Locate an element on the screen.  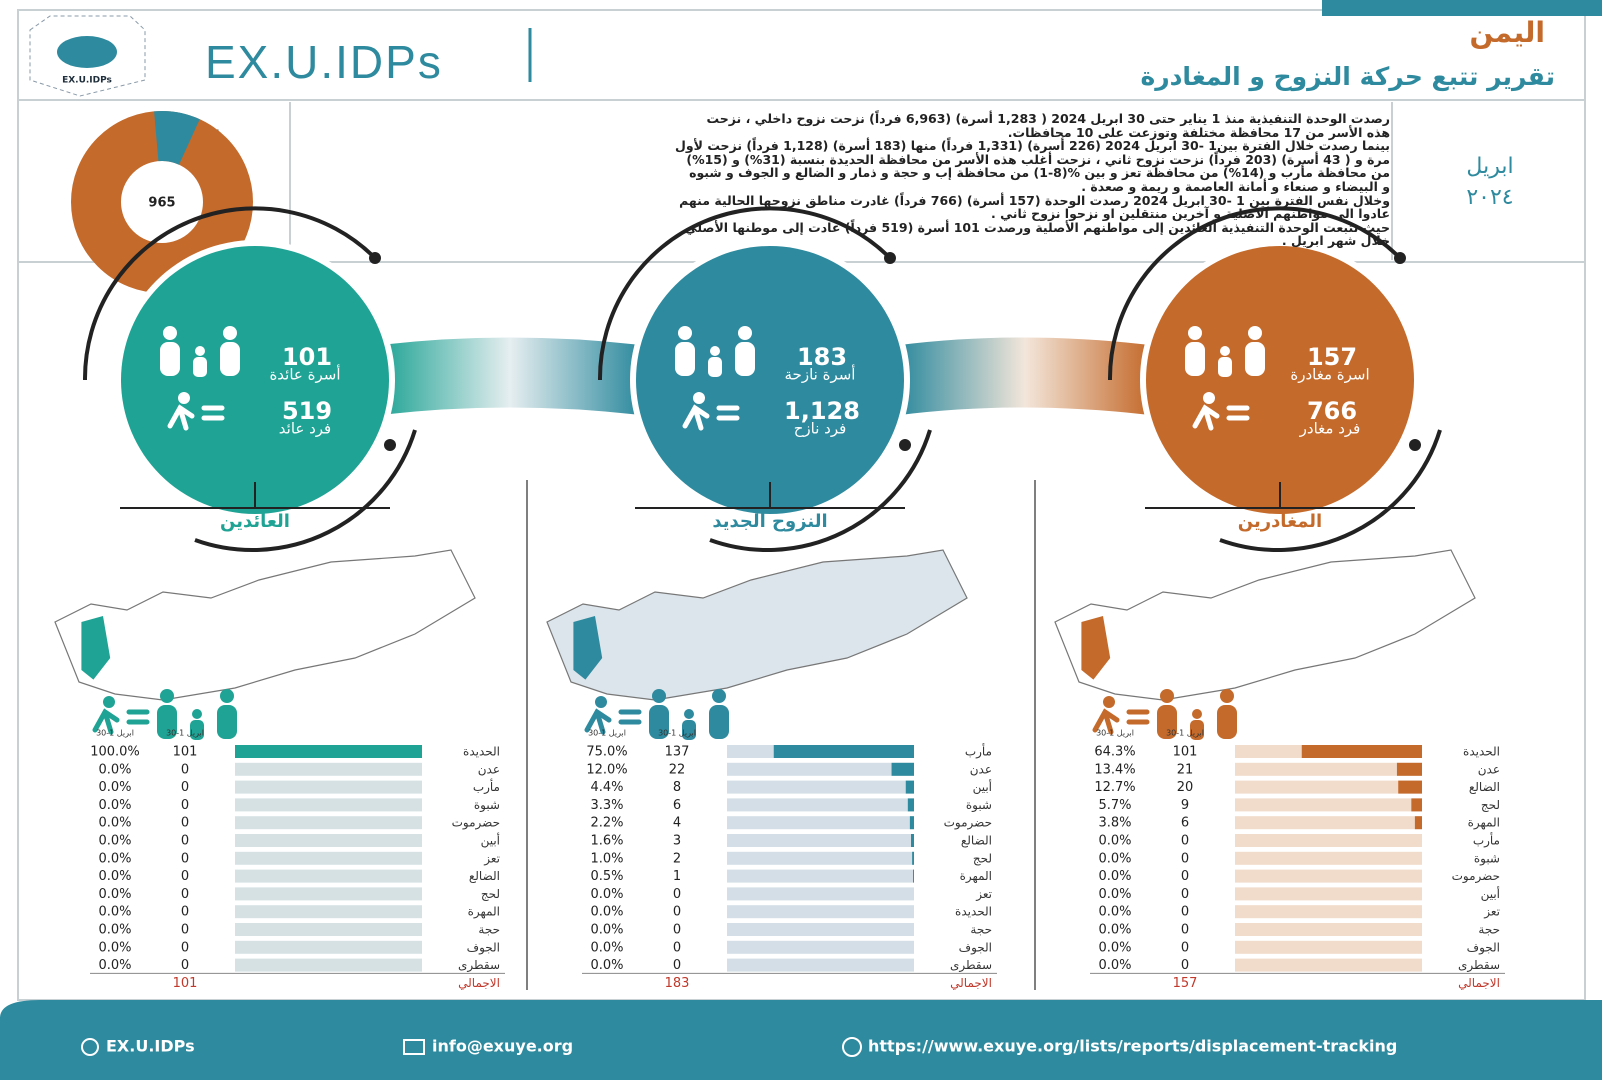
families-count: 1 is located at coordinates (677, 876).